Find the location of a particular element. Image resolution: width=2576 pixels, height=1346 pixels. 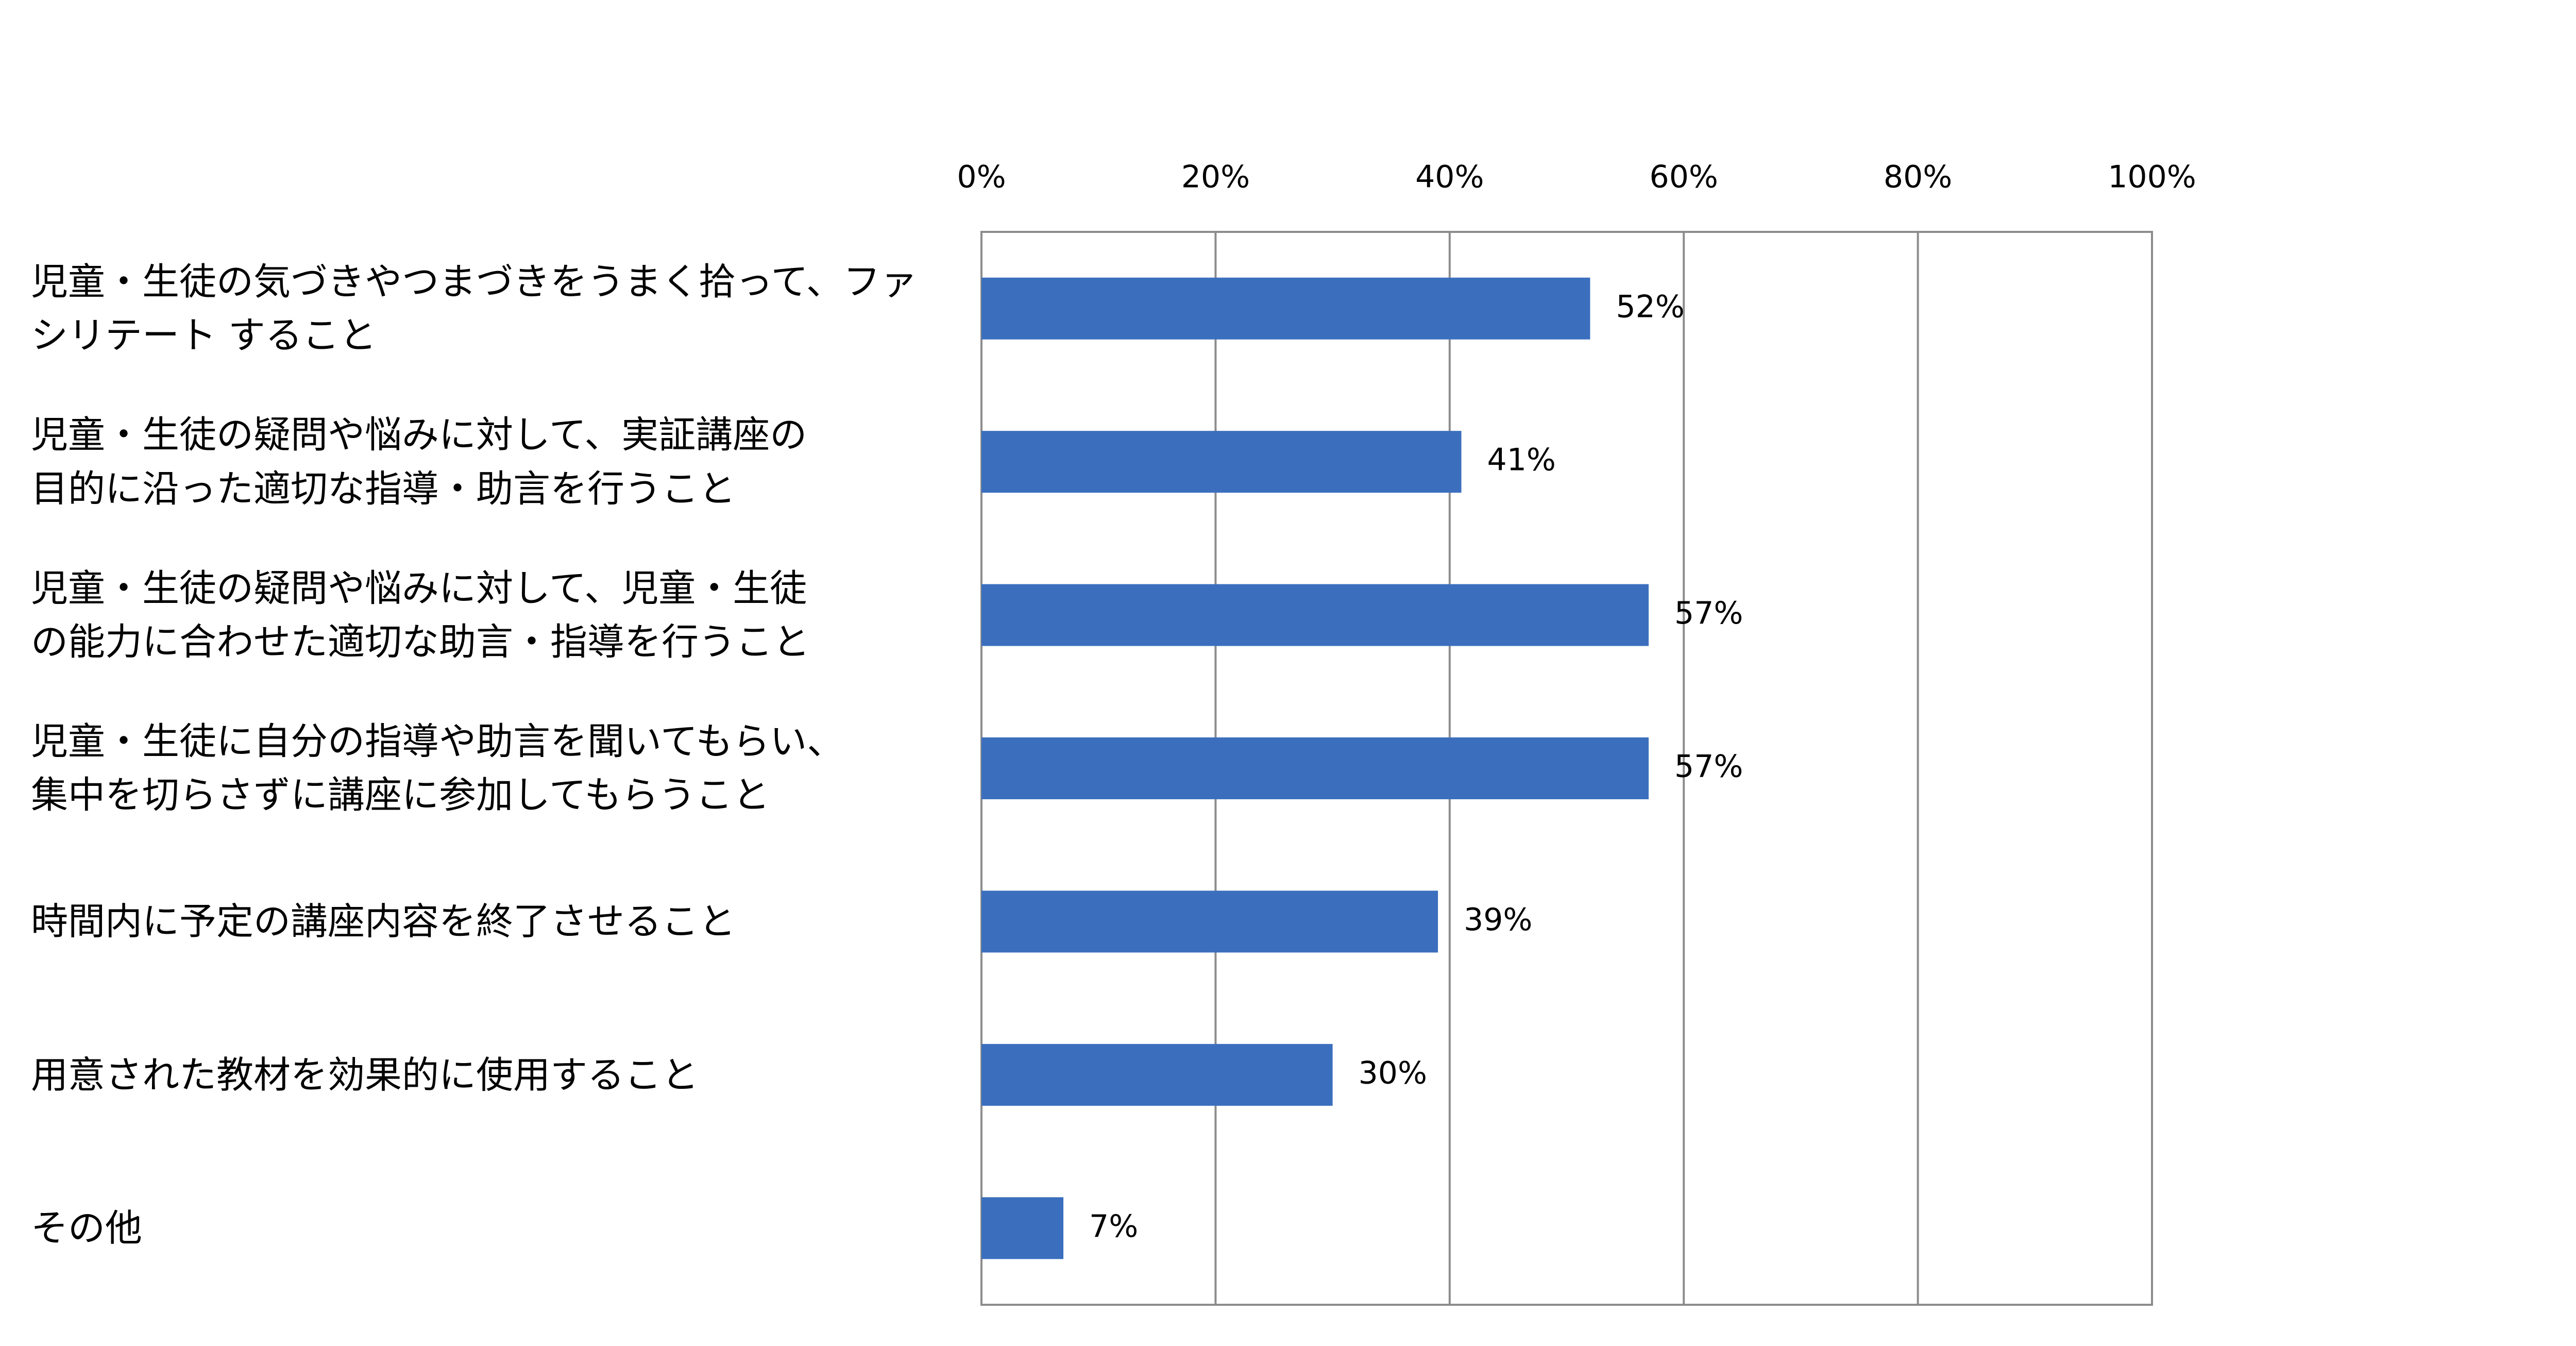

value-label: 41% is located at coordinates (1521, 460).